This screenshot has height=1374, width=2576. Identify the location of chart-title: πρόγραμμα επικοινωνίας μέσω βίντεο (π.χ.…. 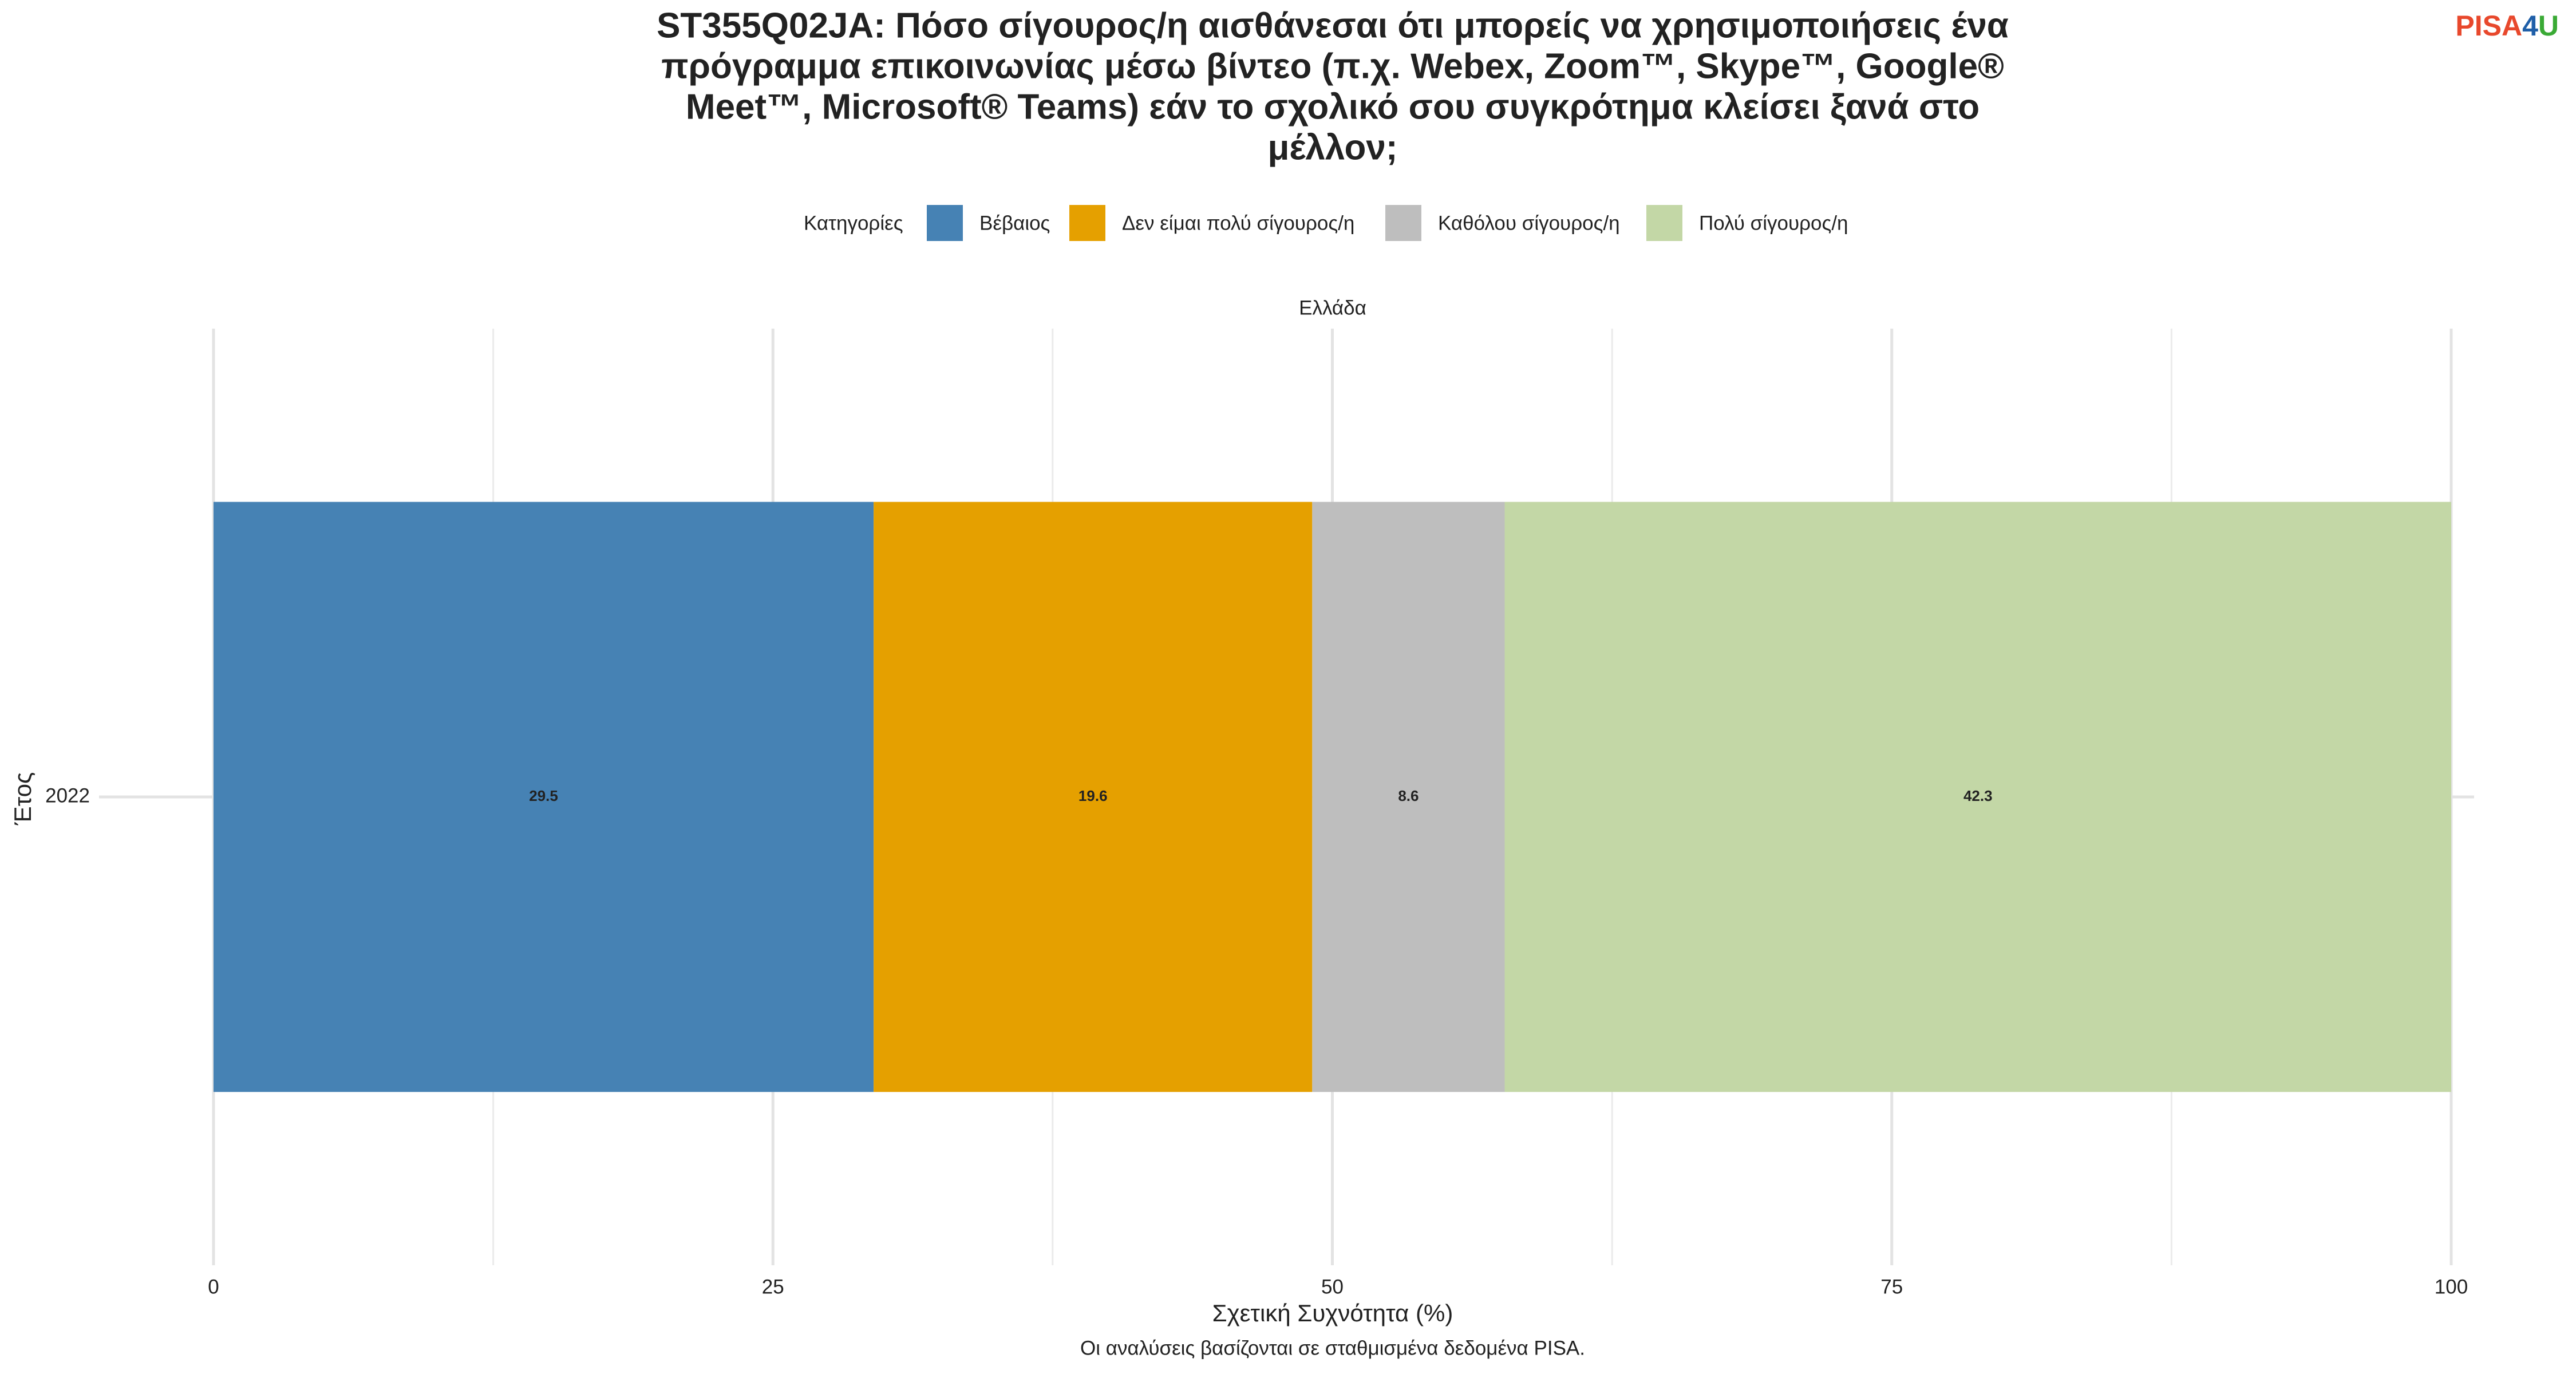
(1332, 66).